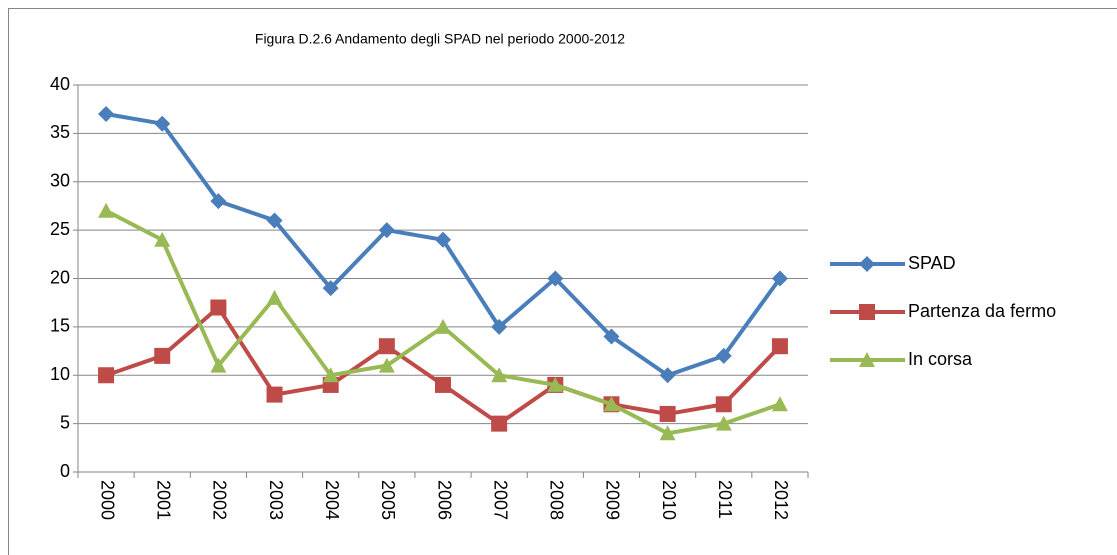 This screenshot has width=1117, height=555. I want to click on x-tick-label: 2010, so click(669, 500).